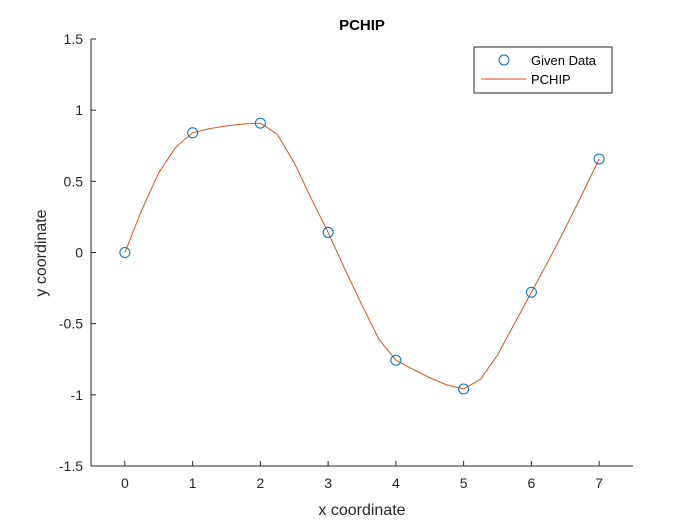 The width and height of the screenshot is (700, 525). I want to click on y-tick-label-4: 0.5, so click(74, 181).